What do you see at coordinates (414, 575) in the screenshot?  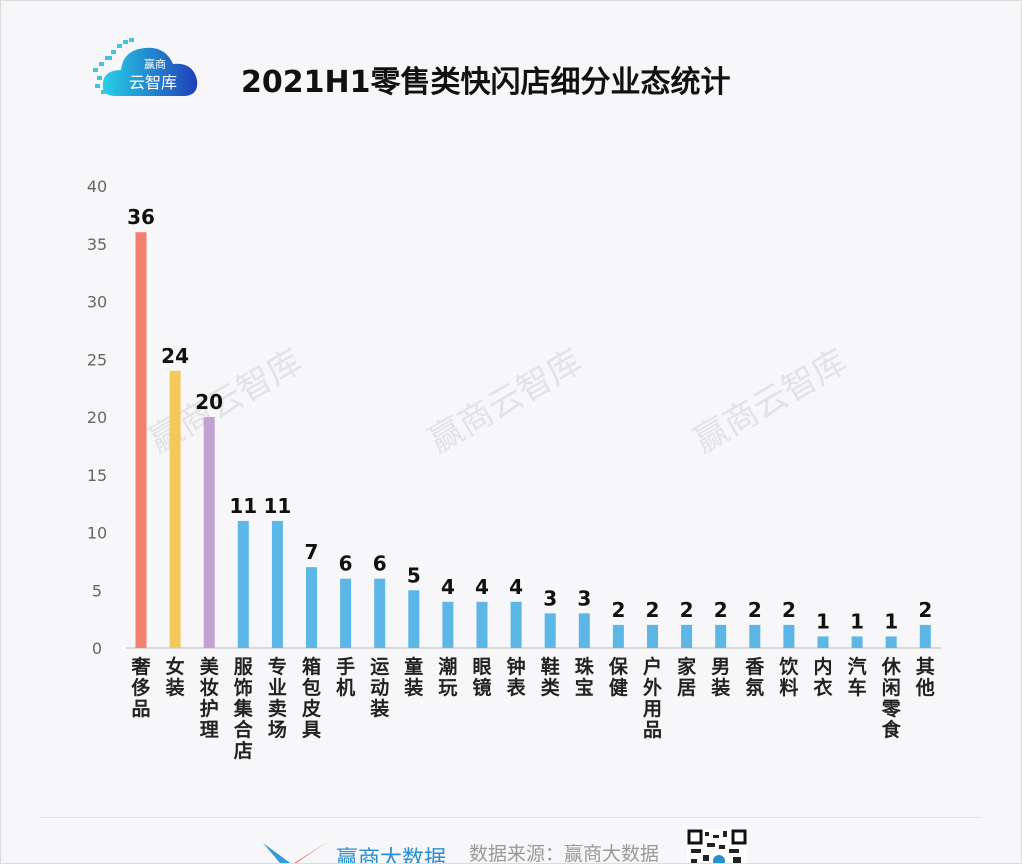 I see `data-label: 5` at bounding box center [414, 575].